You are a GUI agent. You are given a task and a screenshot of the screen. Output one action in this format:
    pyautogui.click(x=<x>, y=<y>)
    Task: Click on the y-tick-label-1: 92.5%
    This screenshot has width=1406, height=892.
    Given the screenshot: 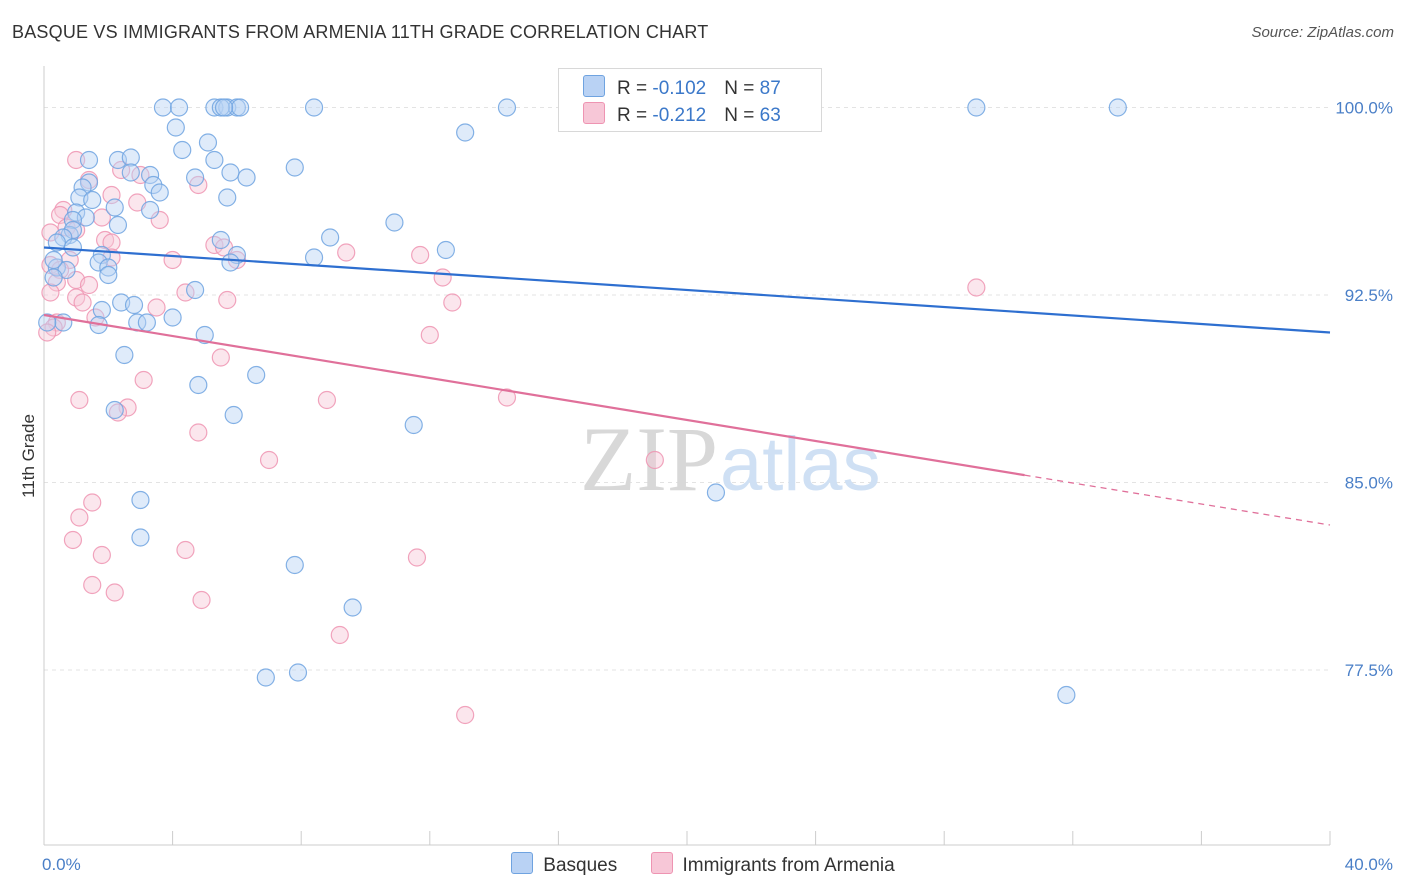 What is the action you would take?
    pyautogui.click(x=1369, y=295)
    